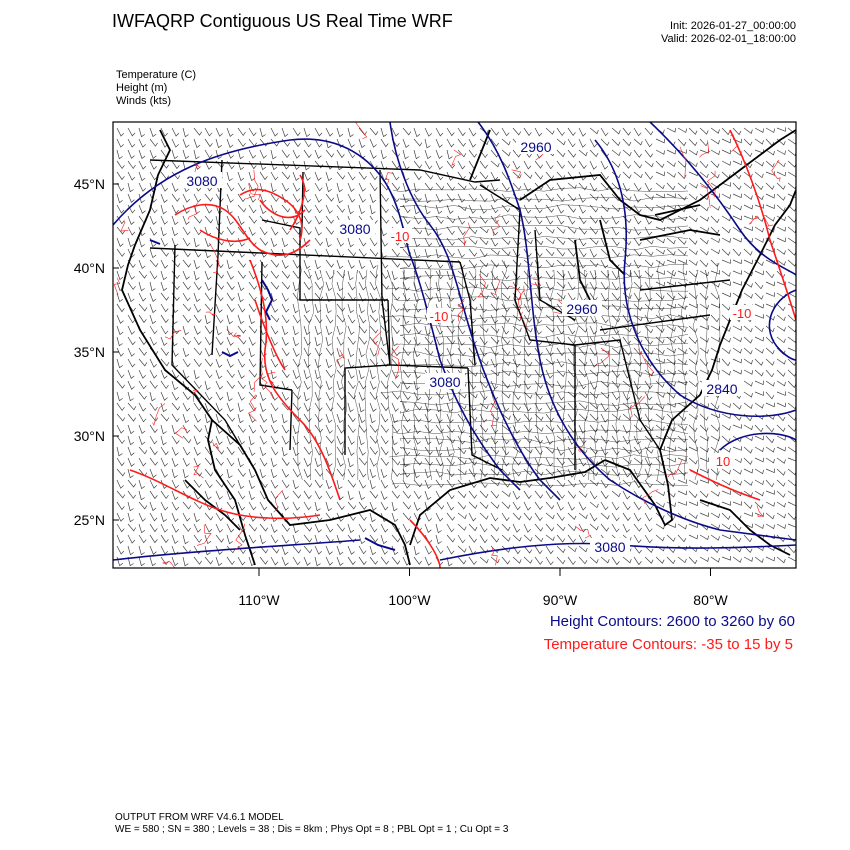 This screenshot has height=850, width=850. Describe the element at coordinates (89, 436) in the screenshot. I see `latitude-tick-label: 30°N` at that location.